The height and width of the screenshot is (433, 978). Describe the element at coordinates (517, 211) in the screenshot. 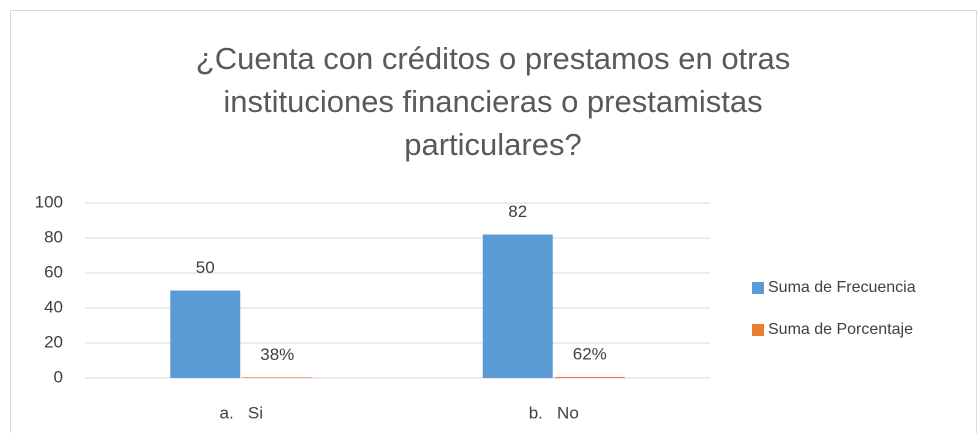

I see `data-label: 82` at that location.